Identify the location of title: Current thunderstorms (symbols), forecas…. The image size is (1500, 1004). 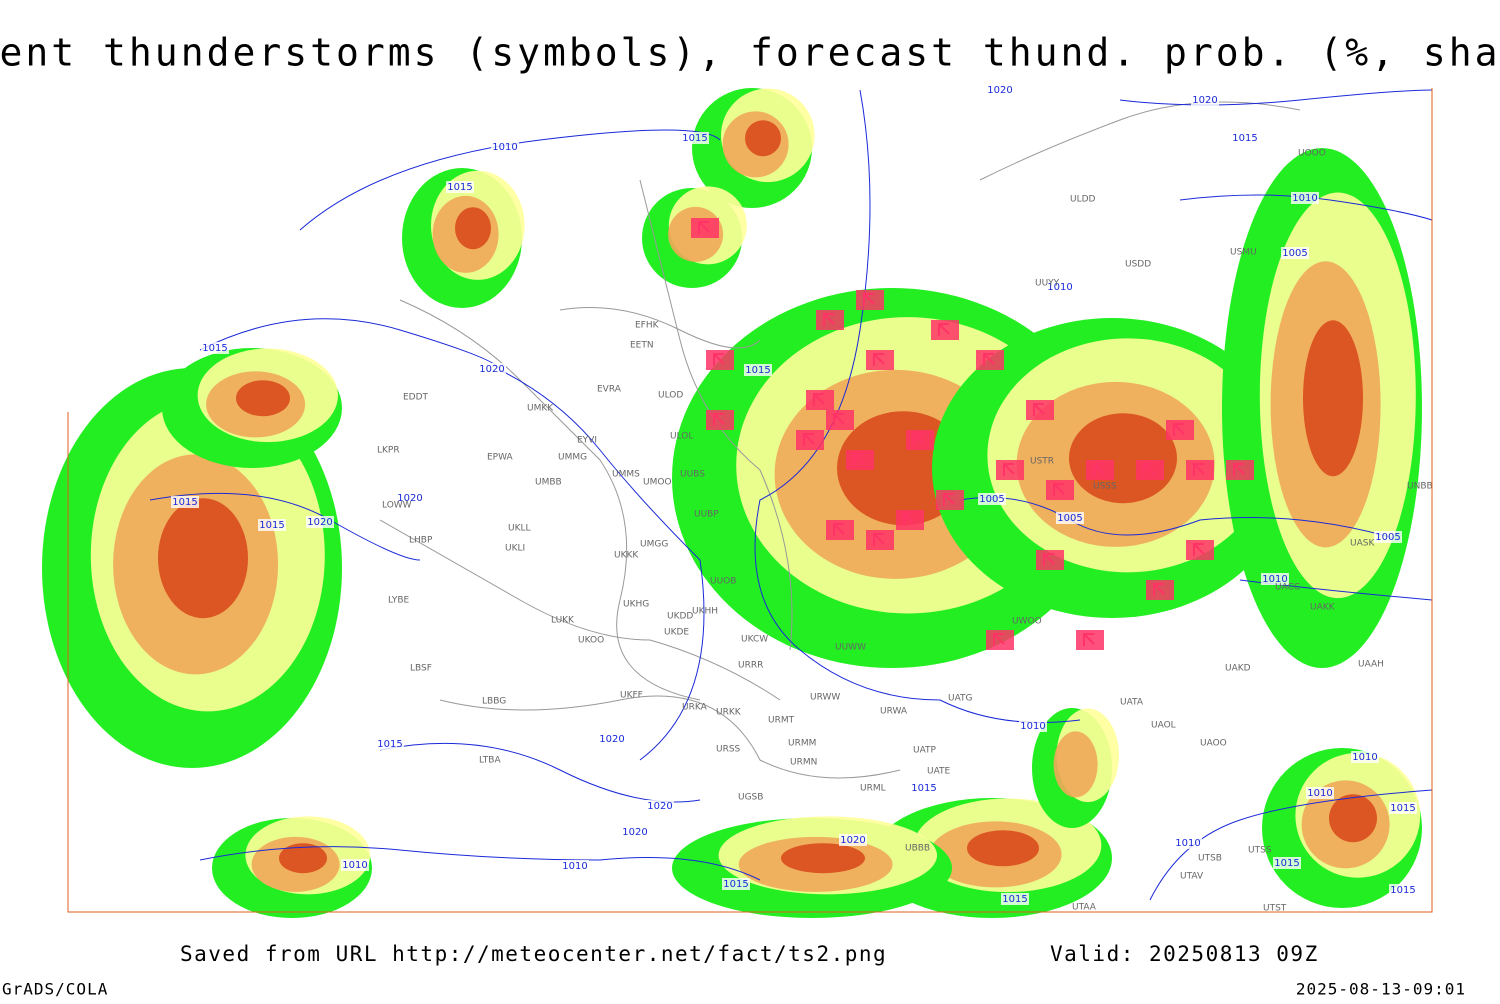
(750, 53).